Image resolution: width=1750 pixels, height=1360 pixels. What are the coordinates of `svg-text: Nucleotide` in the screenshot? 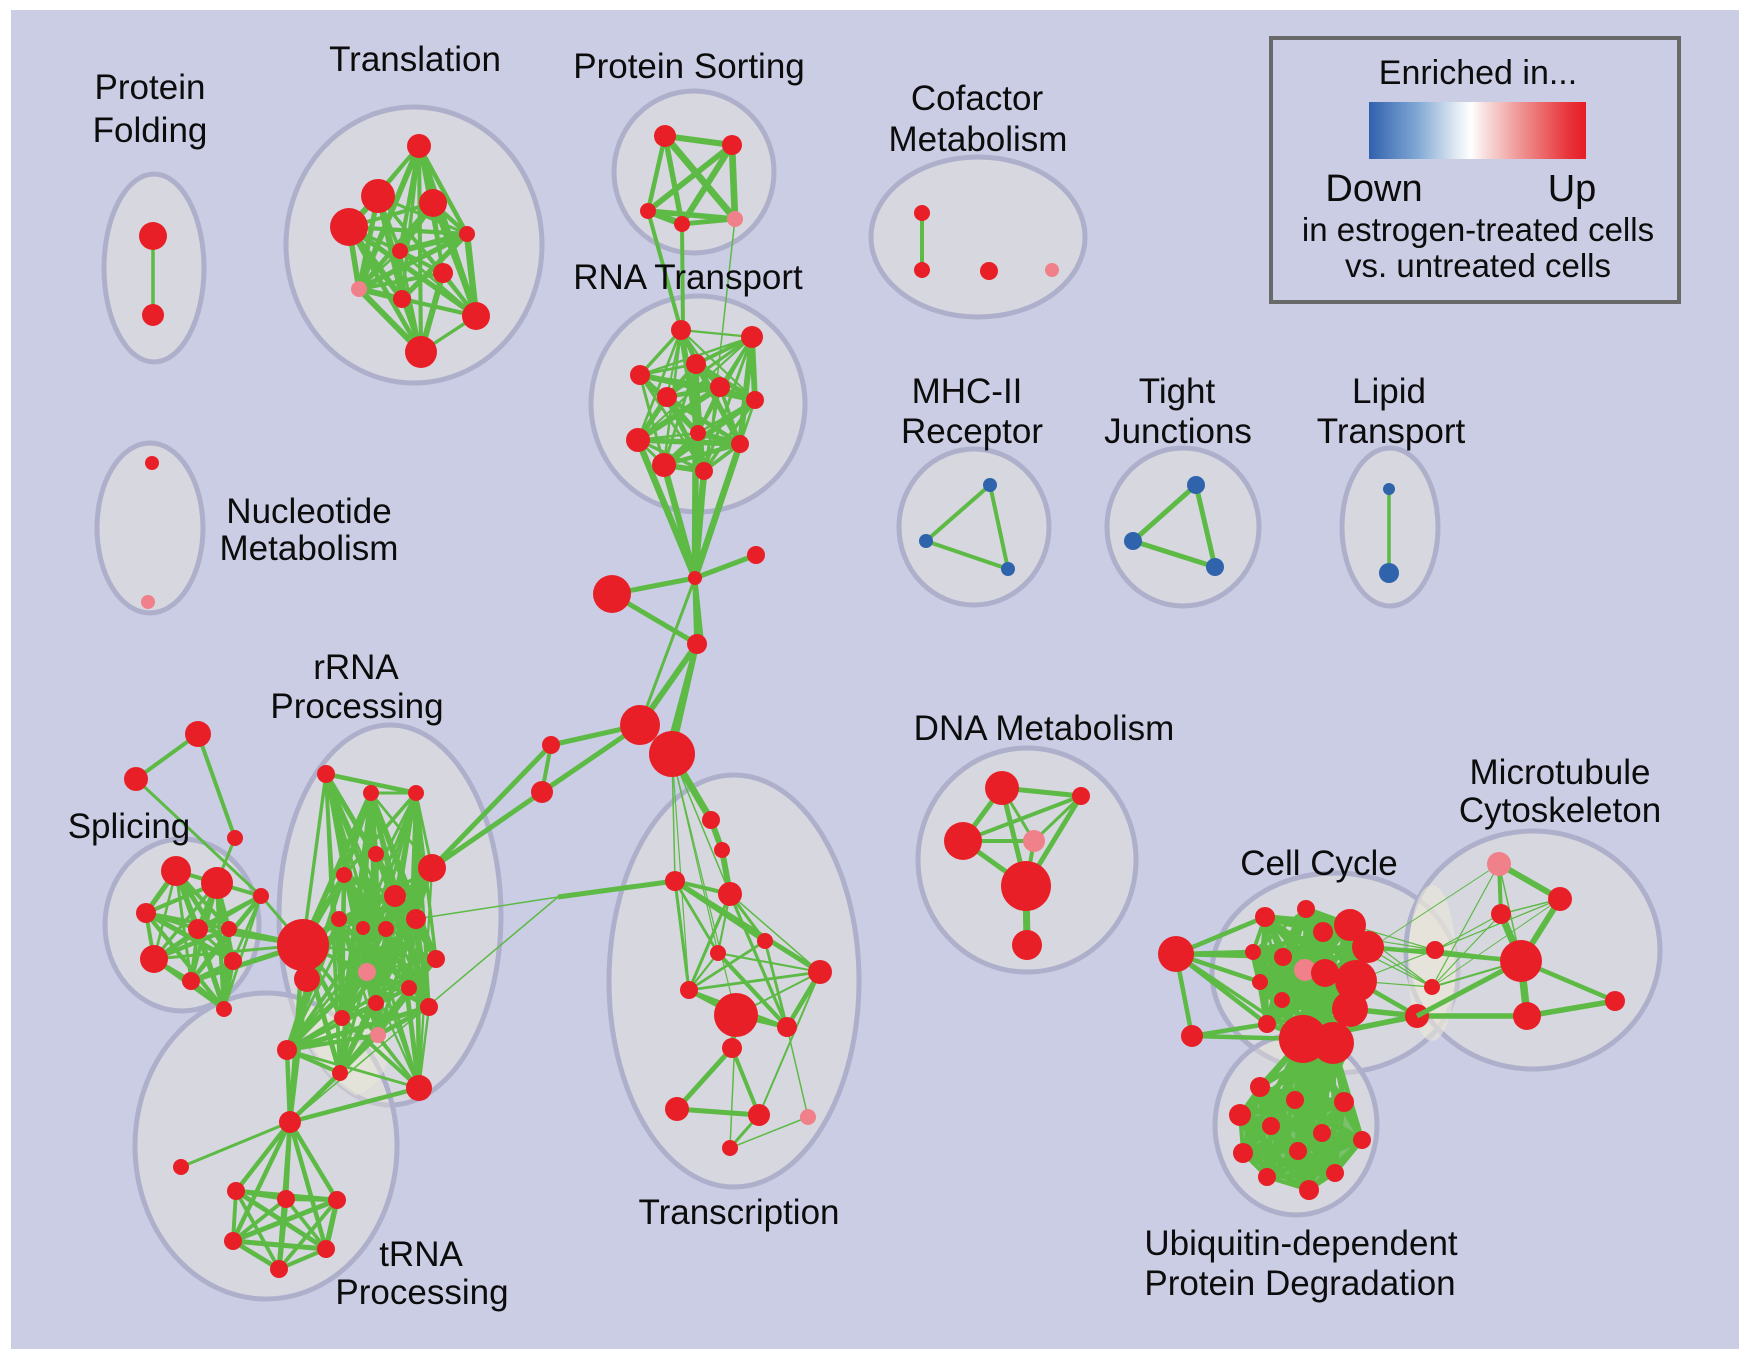 It's located at (308, 511).